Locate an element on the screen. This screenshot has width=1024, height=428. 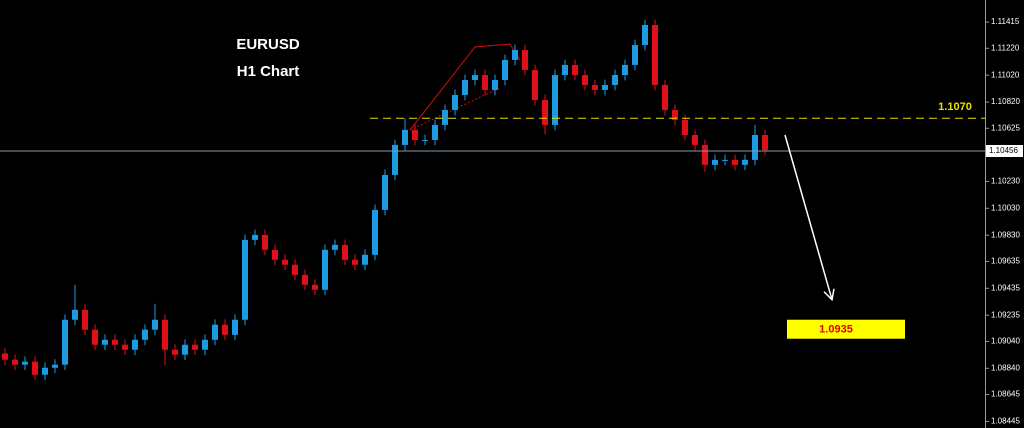
level-label: 1.1070 is located at coordinates (955, 107).